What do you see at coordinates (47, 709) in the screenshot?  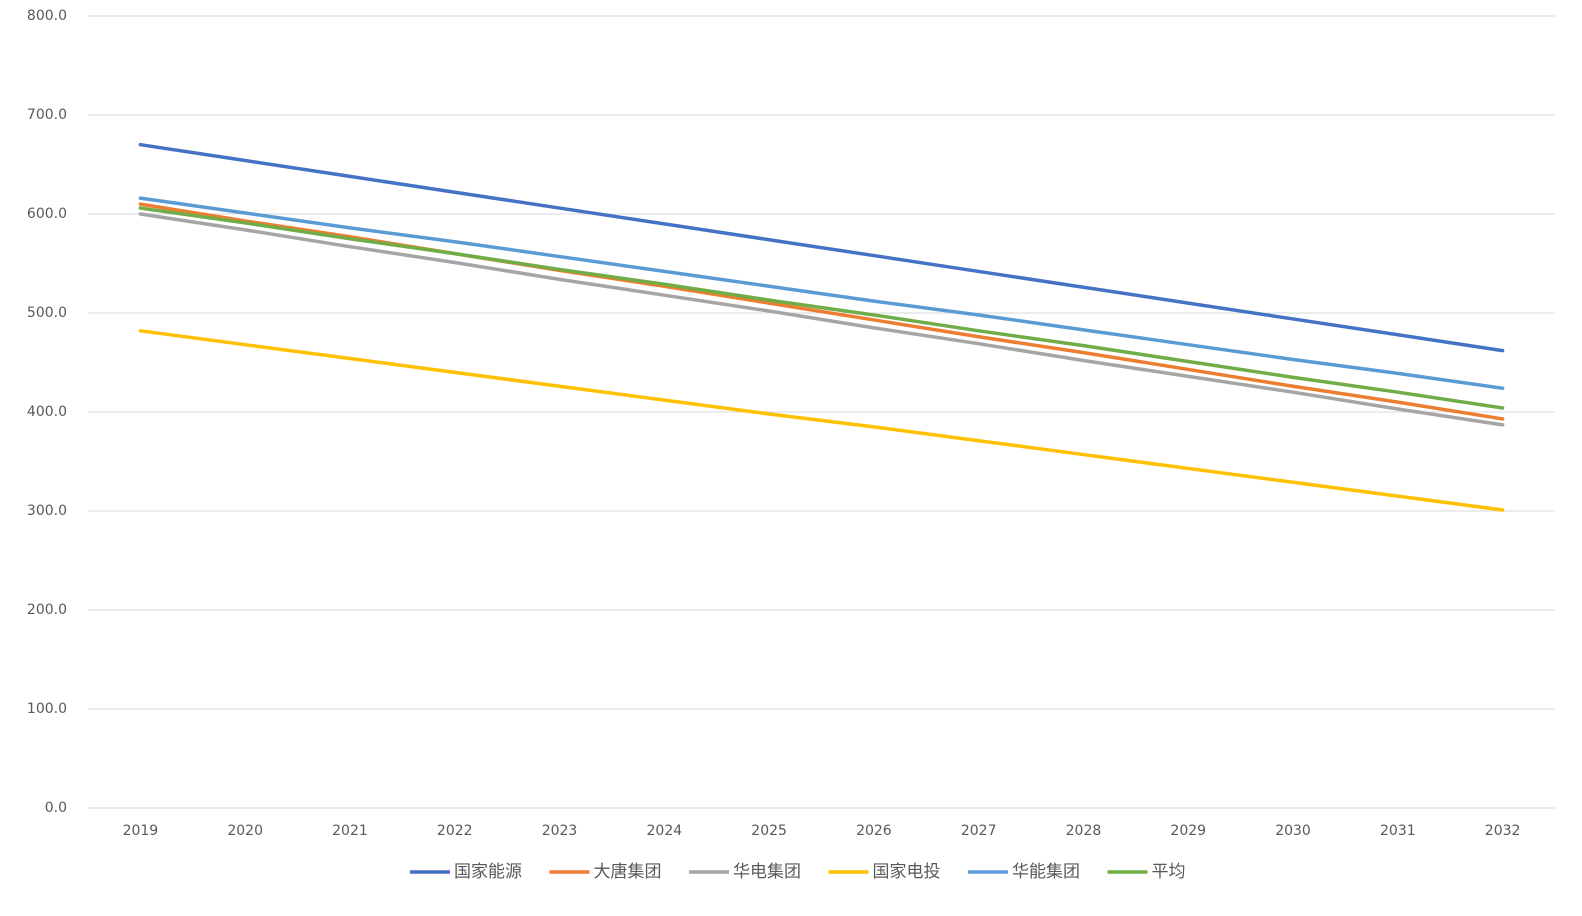 I see `y-tick-label: 100.0` at bounding box center [47, 709].